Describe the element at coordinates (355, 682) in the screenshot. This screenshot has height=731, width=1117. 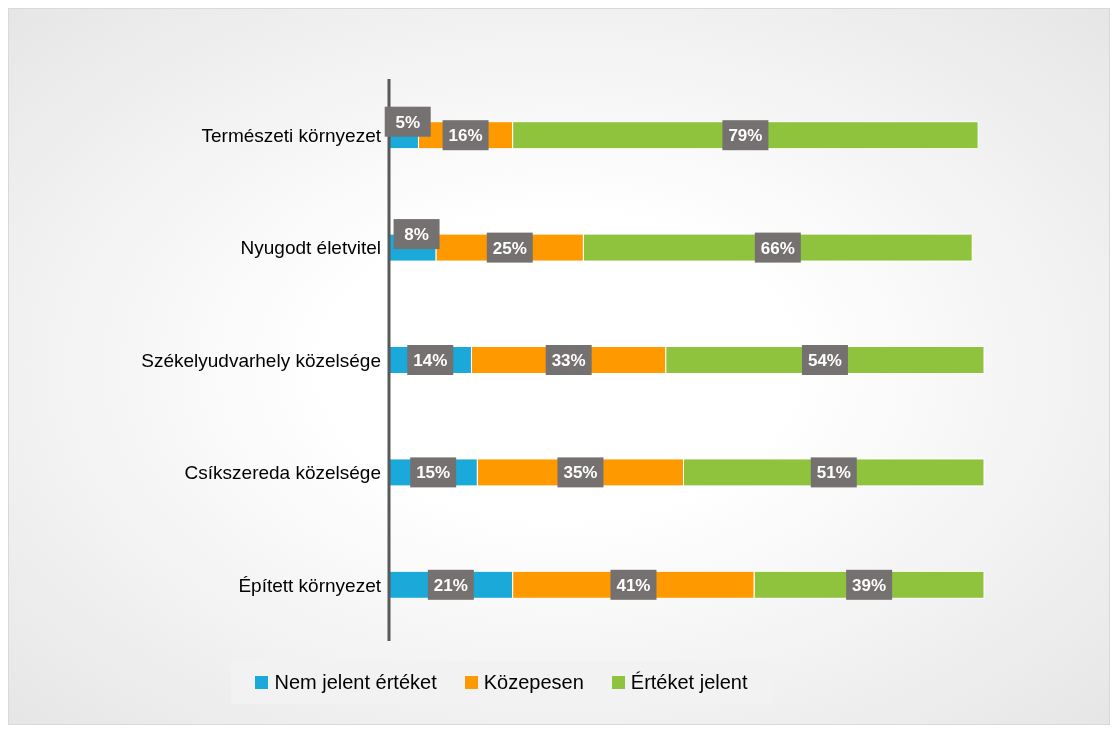
I see `legend-label: Nem jelent értéket` at that location.